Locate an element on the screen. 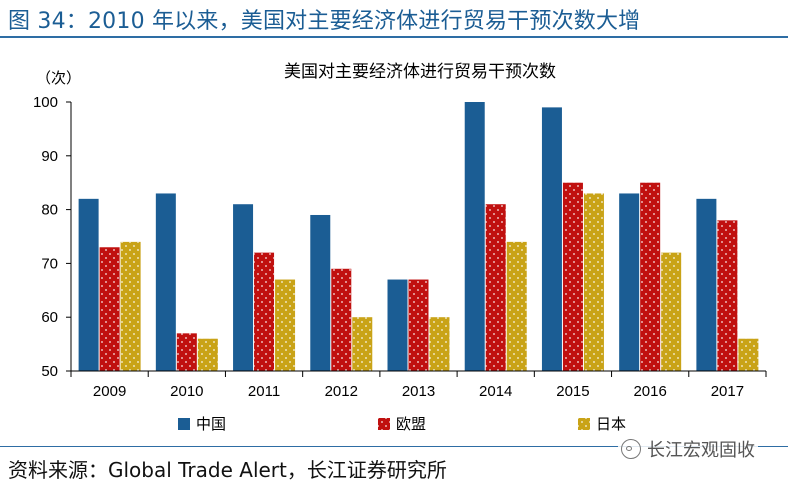 Image resolution: width=788 pixels, height=490 pixels. bar-2009-日本 is located at coordinates (130, 306).